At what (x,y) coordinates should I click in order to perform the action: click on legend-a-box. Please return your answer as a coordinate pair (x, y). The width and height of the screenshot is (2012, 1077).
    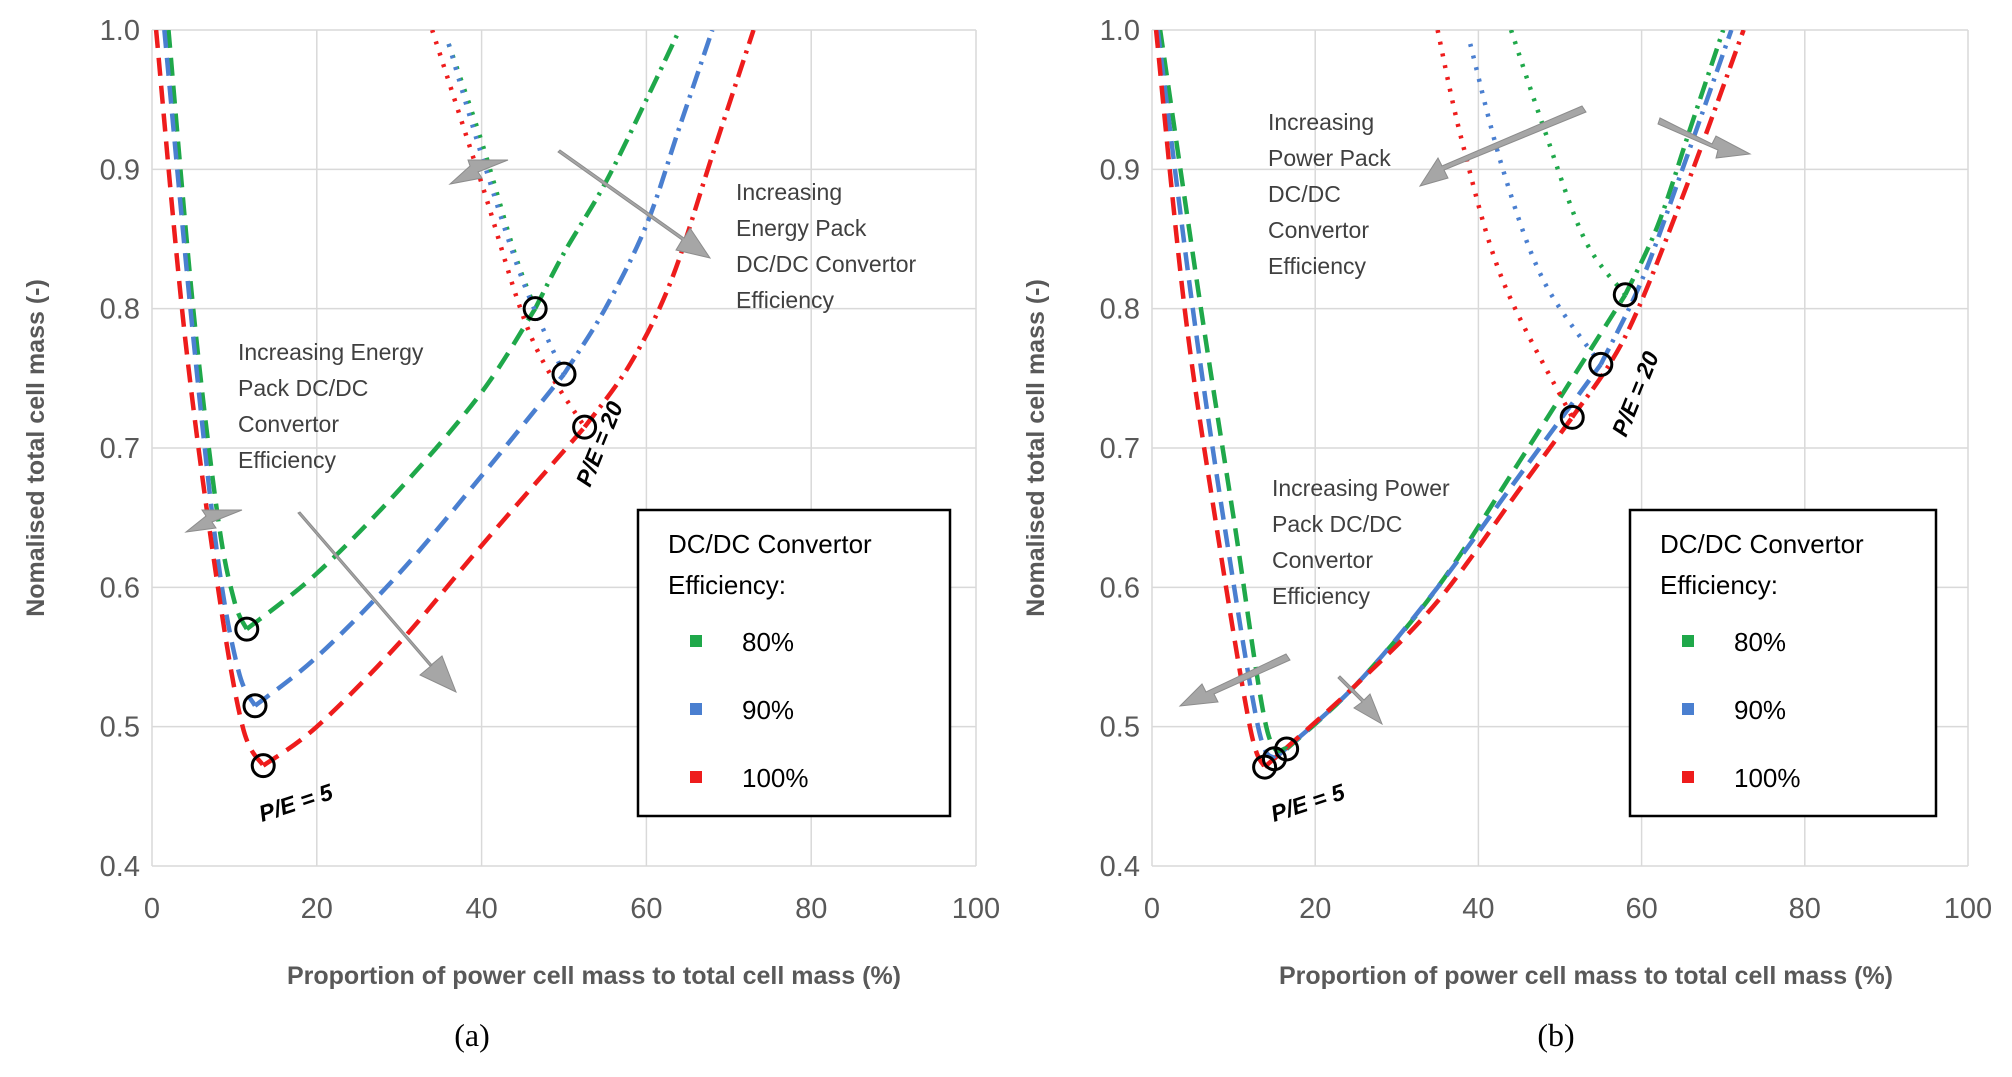
    Looking at the image, I should click on (794, 663).